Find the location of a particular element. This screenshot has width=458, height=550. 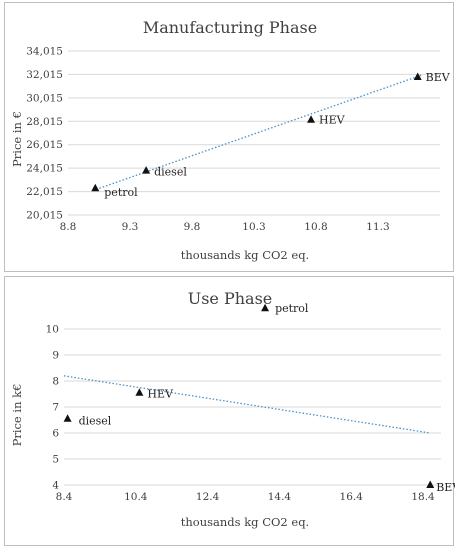

y-tick-label: 5 is located at coordinates (55, 460).